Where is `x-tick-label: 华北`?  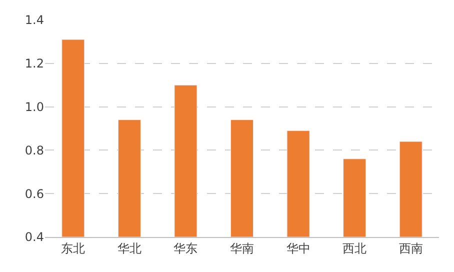
x-tick-label: 华北 is located at coordinates (129, 248).